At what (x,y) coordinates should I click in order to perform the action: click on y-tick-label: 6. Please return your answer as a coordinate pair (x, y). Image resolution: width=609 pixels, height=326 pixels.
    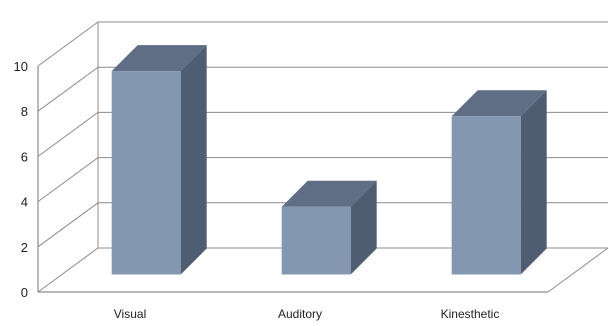
    Looking at the image, I should click on (24, 156).